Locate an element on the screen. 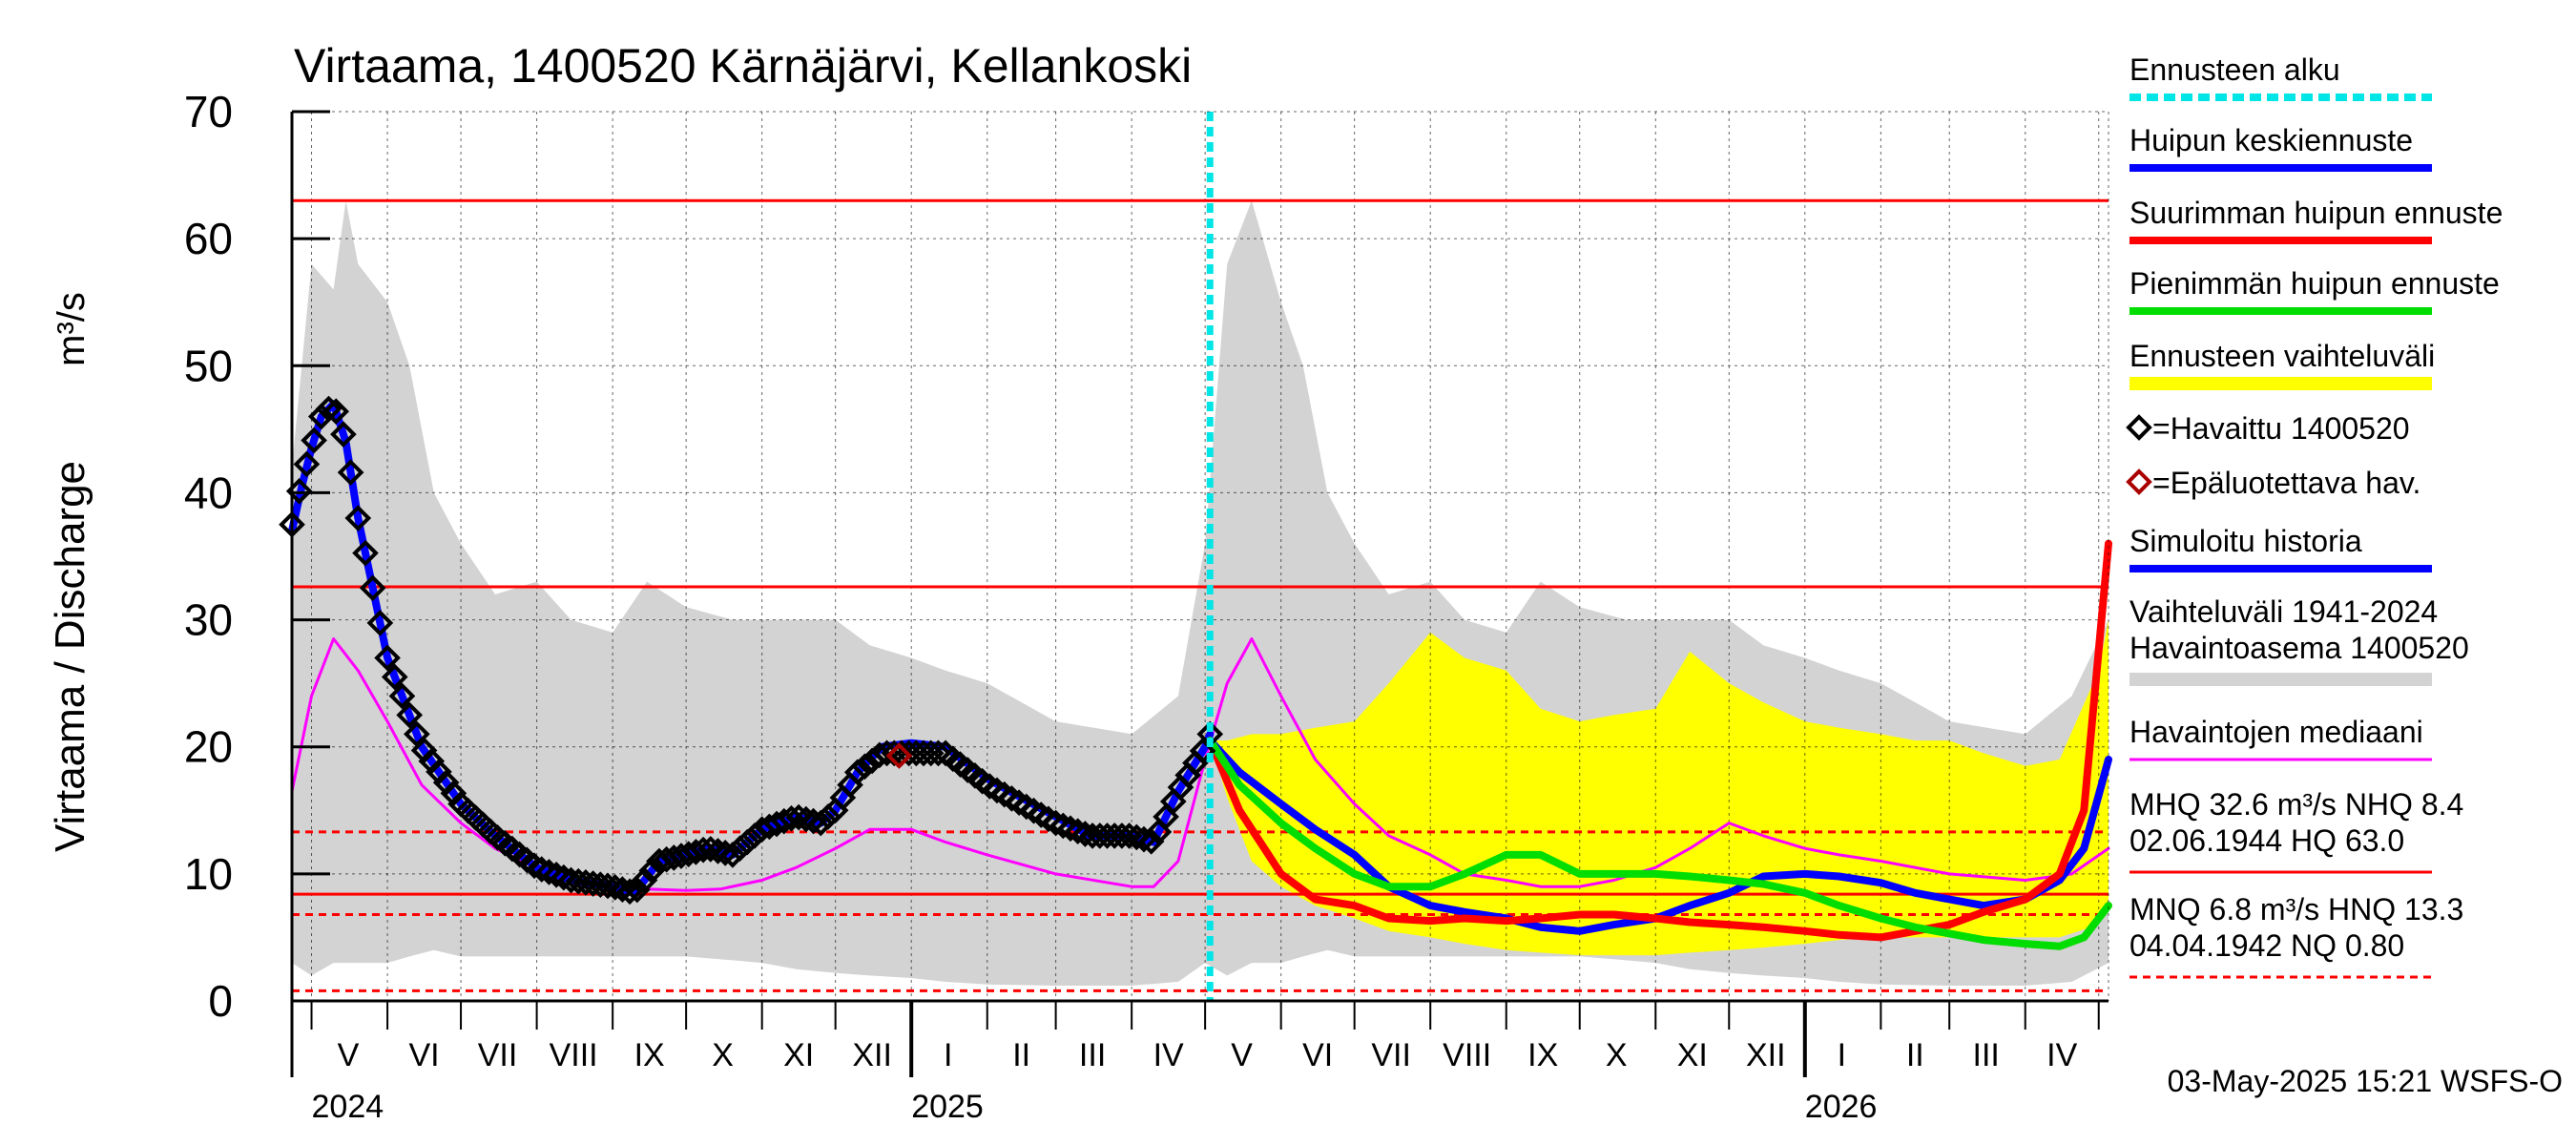 Image resolution: width=2576 pixels, height=1145 pixels. legend-mnq-6-8-m-s-hnq-13-3-label: MNQ 6.8 m³/s HNQ 13.3 is located at coordinates (2296, 909).